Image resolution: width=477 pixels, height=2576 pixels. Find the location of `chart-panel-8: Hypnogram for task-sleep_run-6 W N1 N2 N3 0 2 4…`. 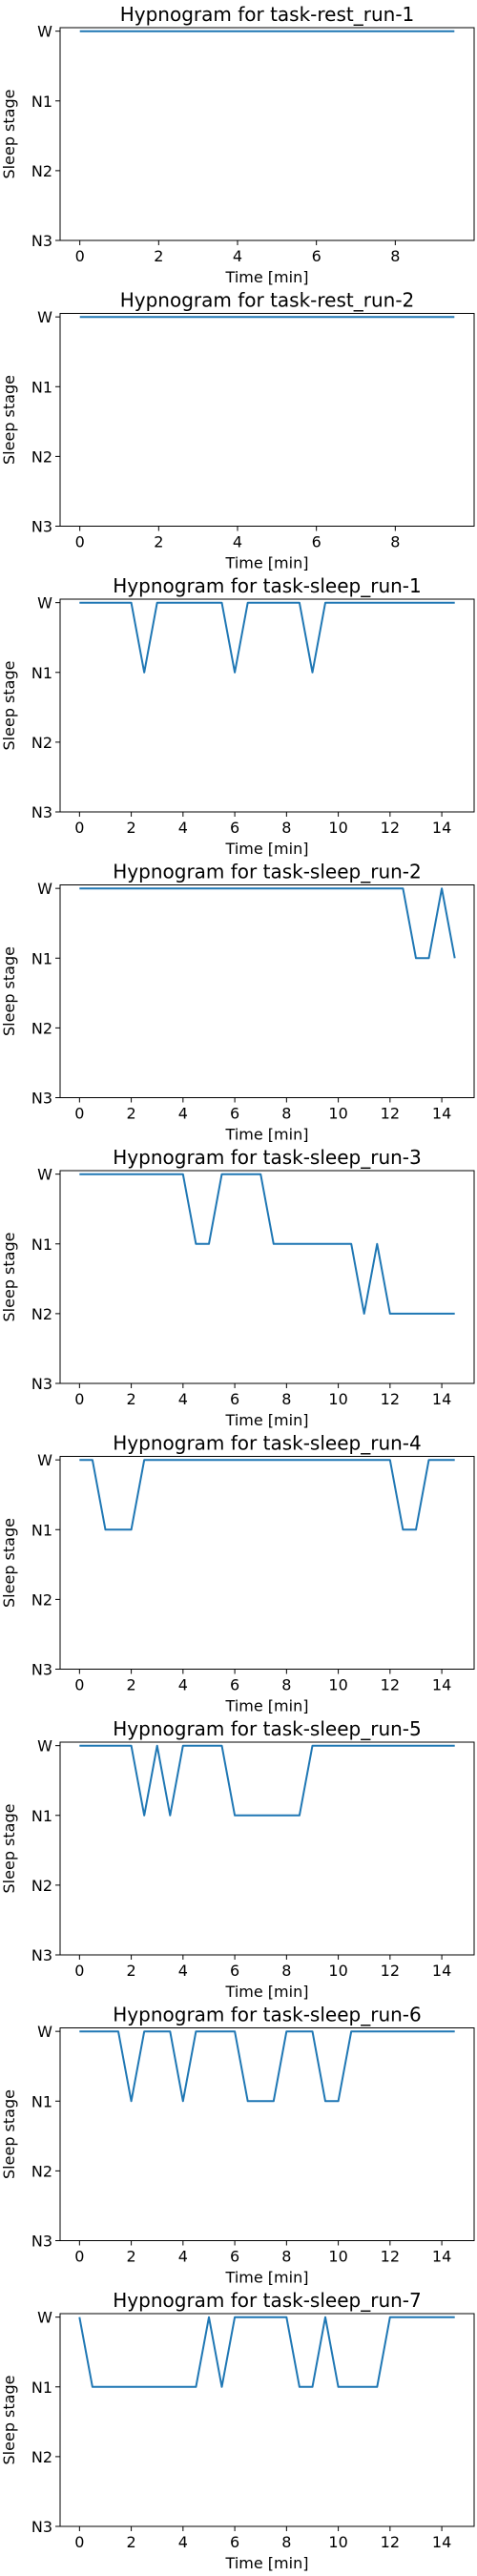

chart-panel-8: Hypnogram for task-sleep_run-6 W N1 N2 N3 0 2 4… is located at coordinates (237, 2145).